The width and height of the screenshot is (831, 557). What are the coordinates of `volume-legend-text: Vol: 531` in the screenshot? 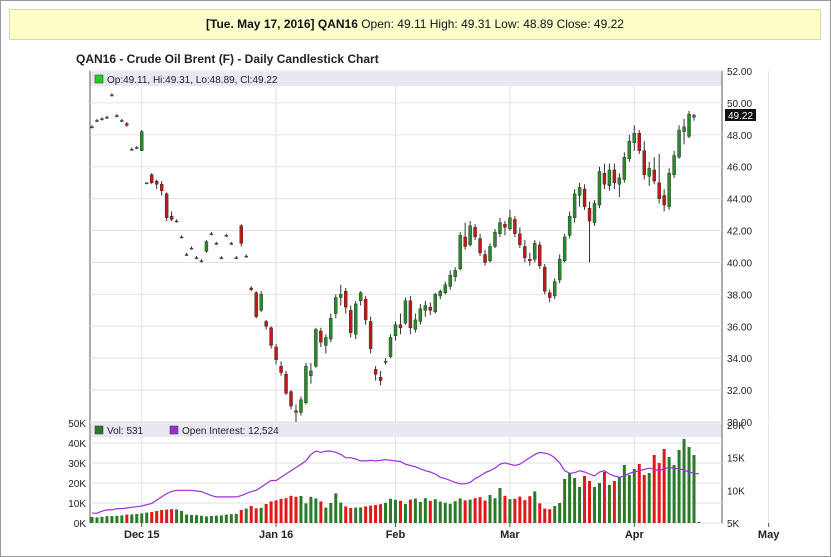 It's located at (125, 431).